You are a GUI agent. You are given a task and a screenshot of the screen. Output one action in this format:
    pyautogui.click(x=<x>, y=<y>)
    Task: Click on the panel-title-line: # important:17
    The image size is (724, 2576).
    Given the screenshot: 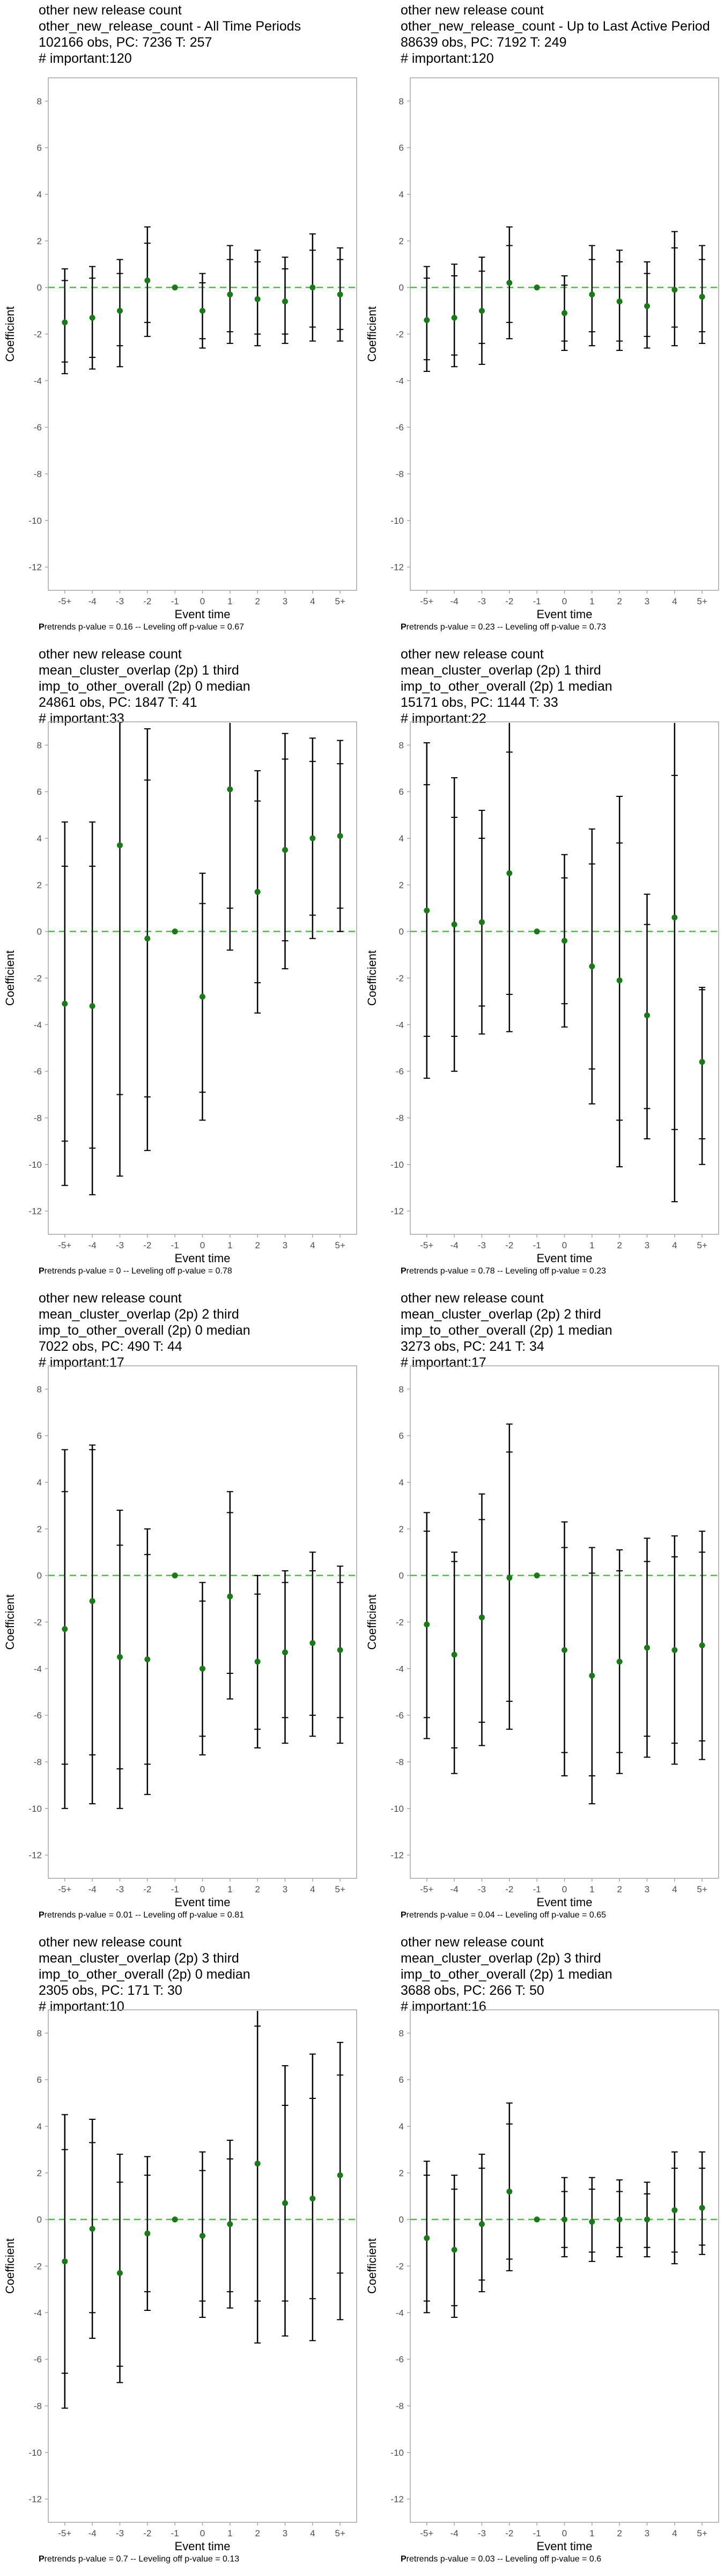 What is the action you would take?
    pyautogui.click(x=81, y=1362)
    